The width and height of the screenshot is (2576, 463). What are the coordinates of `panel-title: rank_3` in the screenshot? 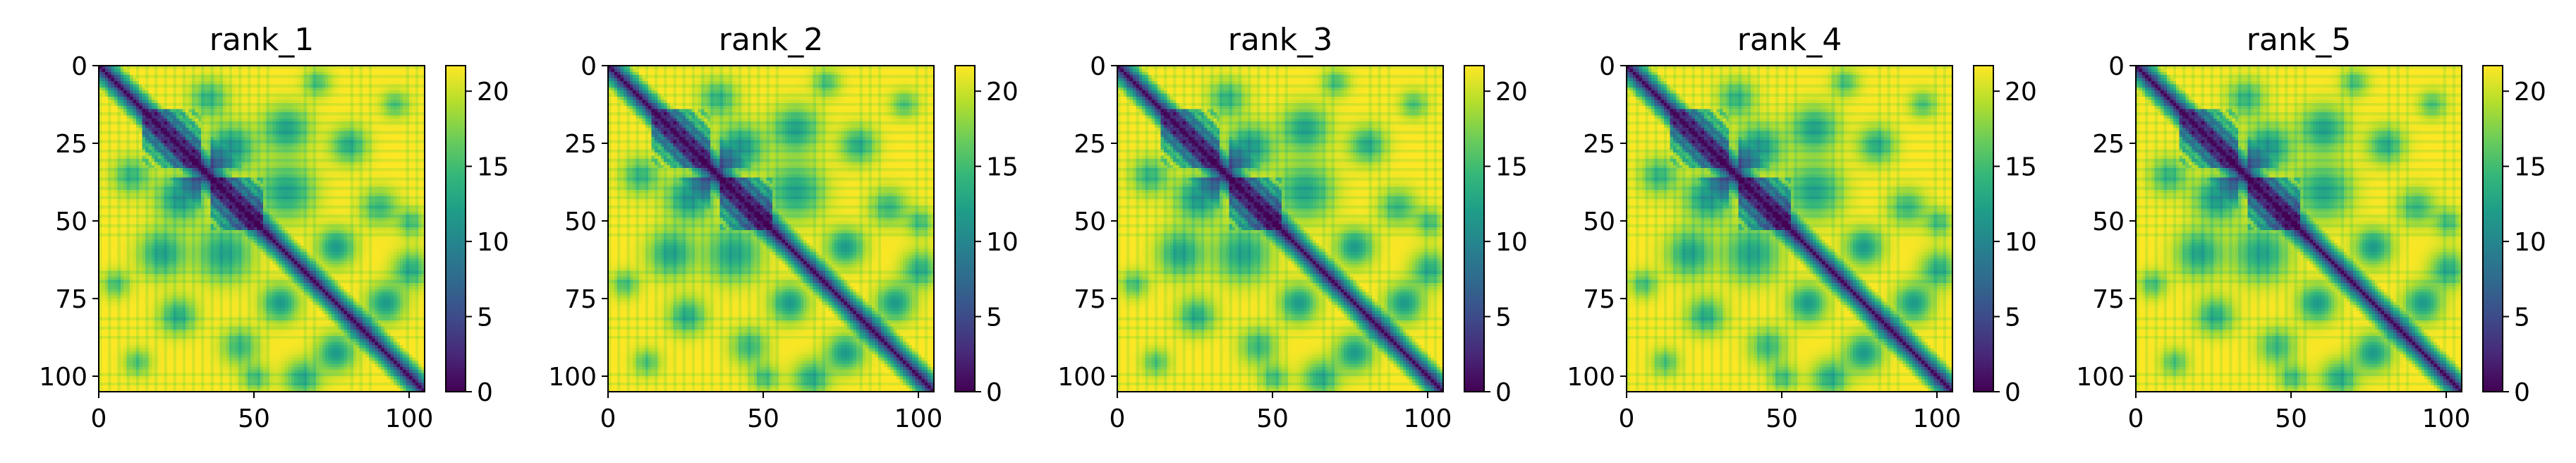 It's located at (1280, 40).